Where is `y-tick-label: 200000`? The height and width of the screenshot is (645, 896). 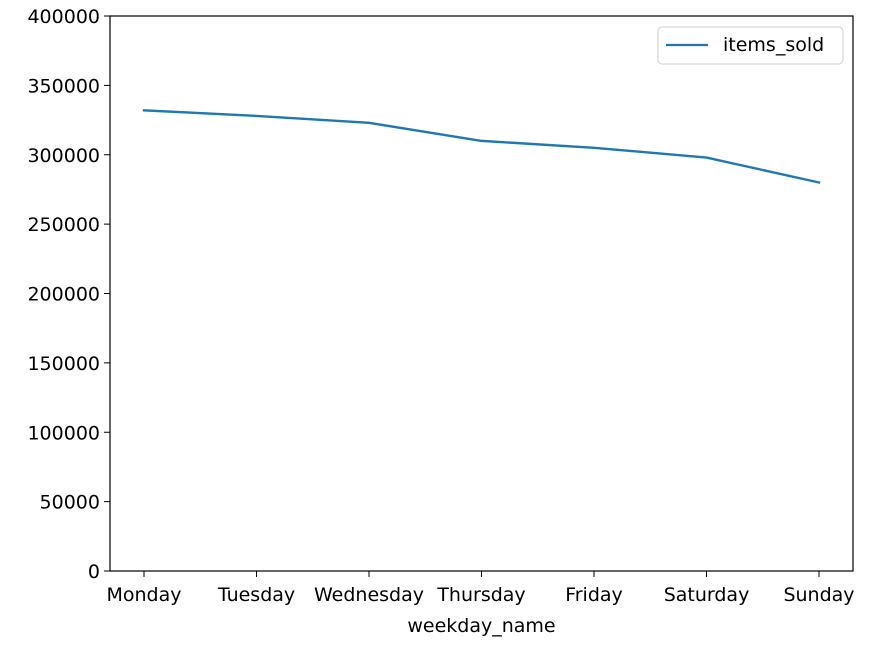
y-tick-label: 200000 is located at coordinates (63, 295).